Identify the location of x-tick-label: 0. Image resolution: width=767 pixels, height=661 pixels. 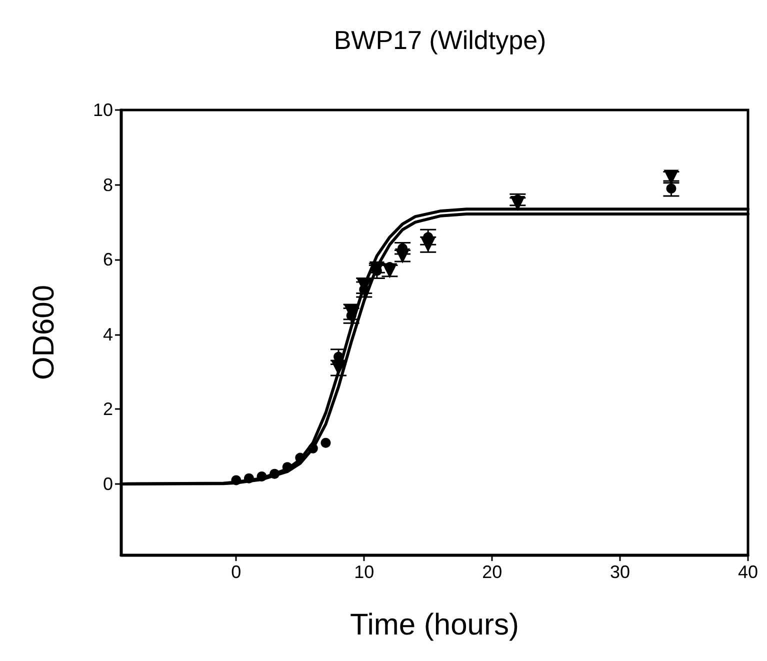
(236, 572).